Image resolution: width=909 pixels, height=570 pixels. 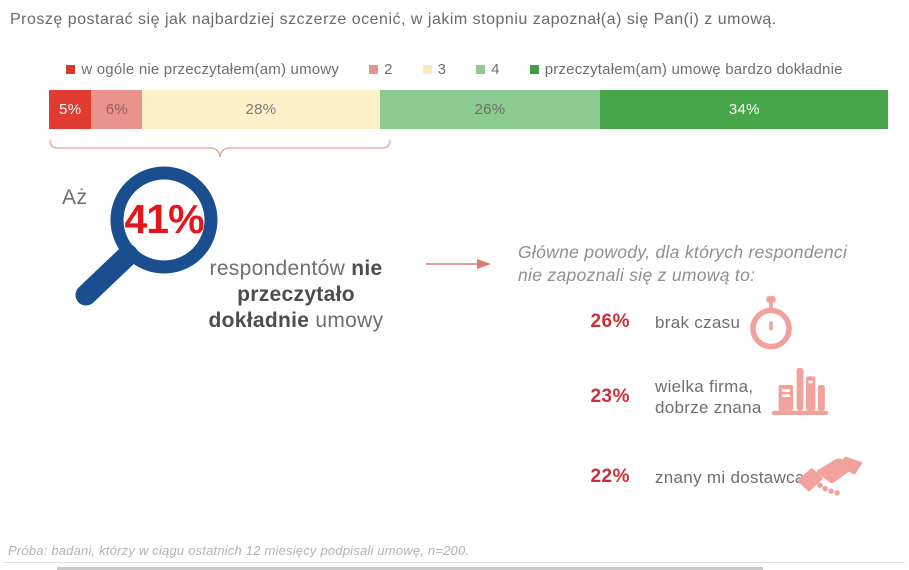 I want to click on stacked-bar: 5% 6% 28% 26% 34%, so click(x=473, y=109).